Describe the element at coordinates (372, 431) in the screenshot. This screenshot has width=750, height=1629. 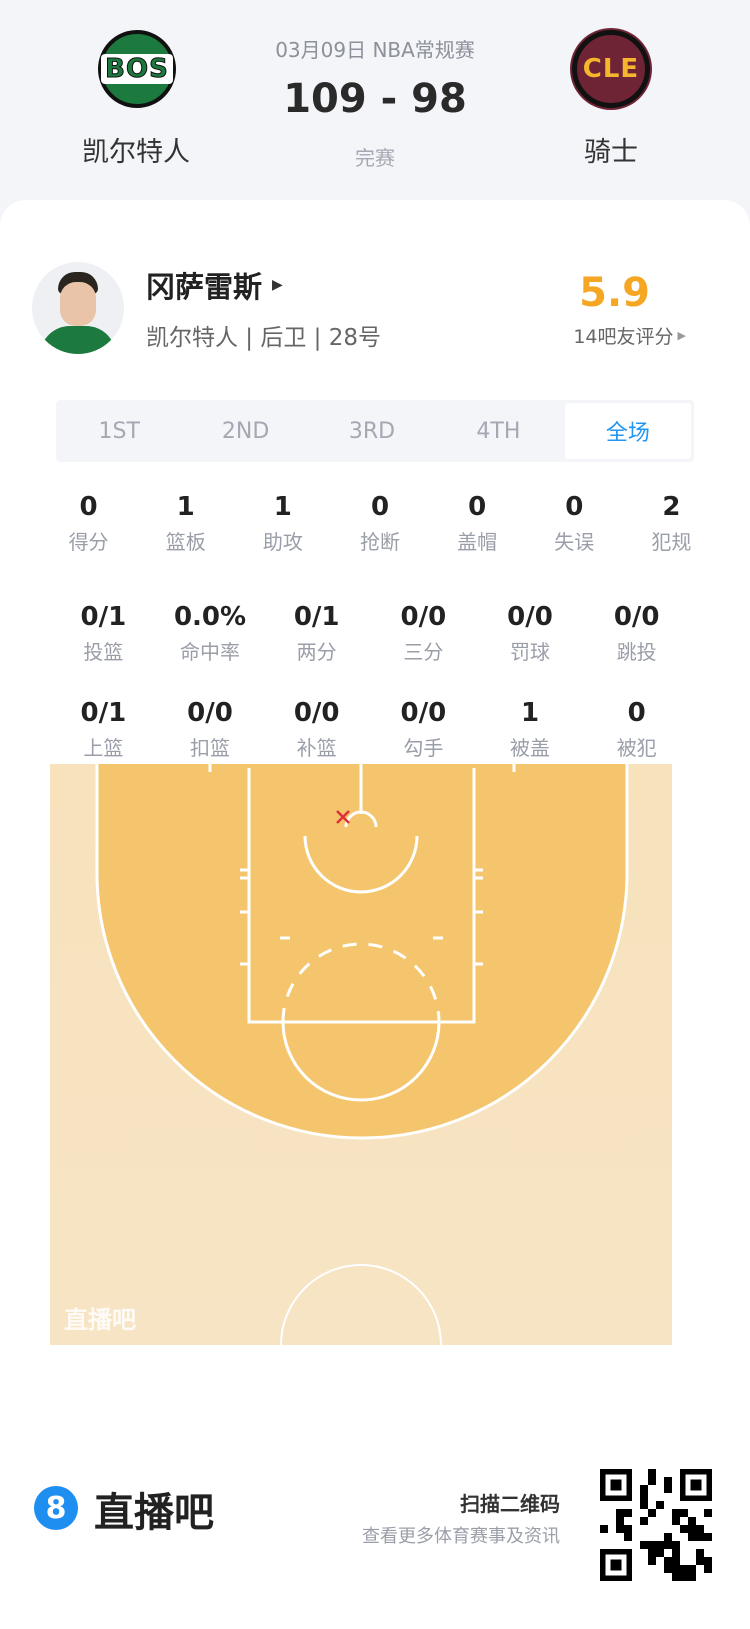
I see `tab-3rd: 3RD` at that location.